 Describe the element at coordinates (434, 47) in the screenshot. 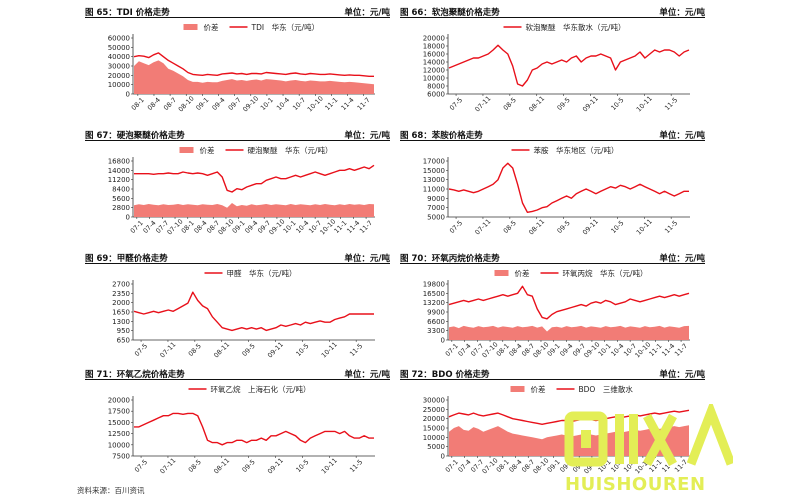

I see `y-tick-label: 18000` at that location.